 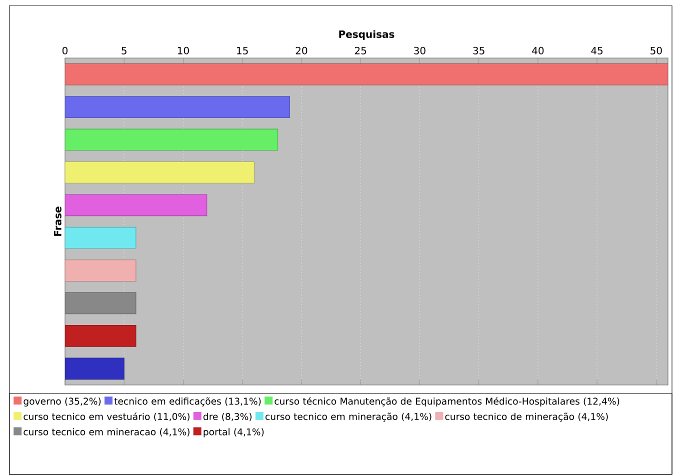 What do you see at coordinates (360, 50) in the screenshot?
I see `x-tick-label: 25` at bounding box center [360, 50].